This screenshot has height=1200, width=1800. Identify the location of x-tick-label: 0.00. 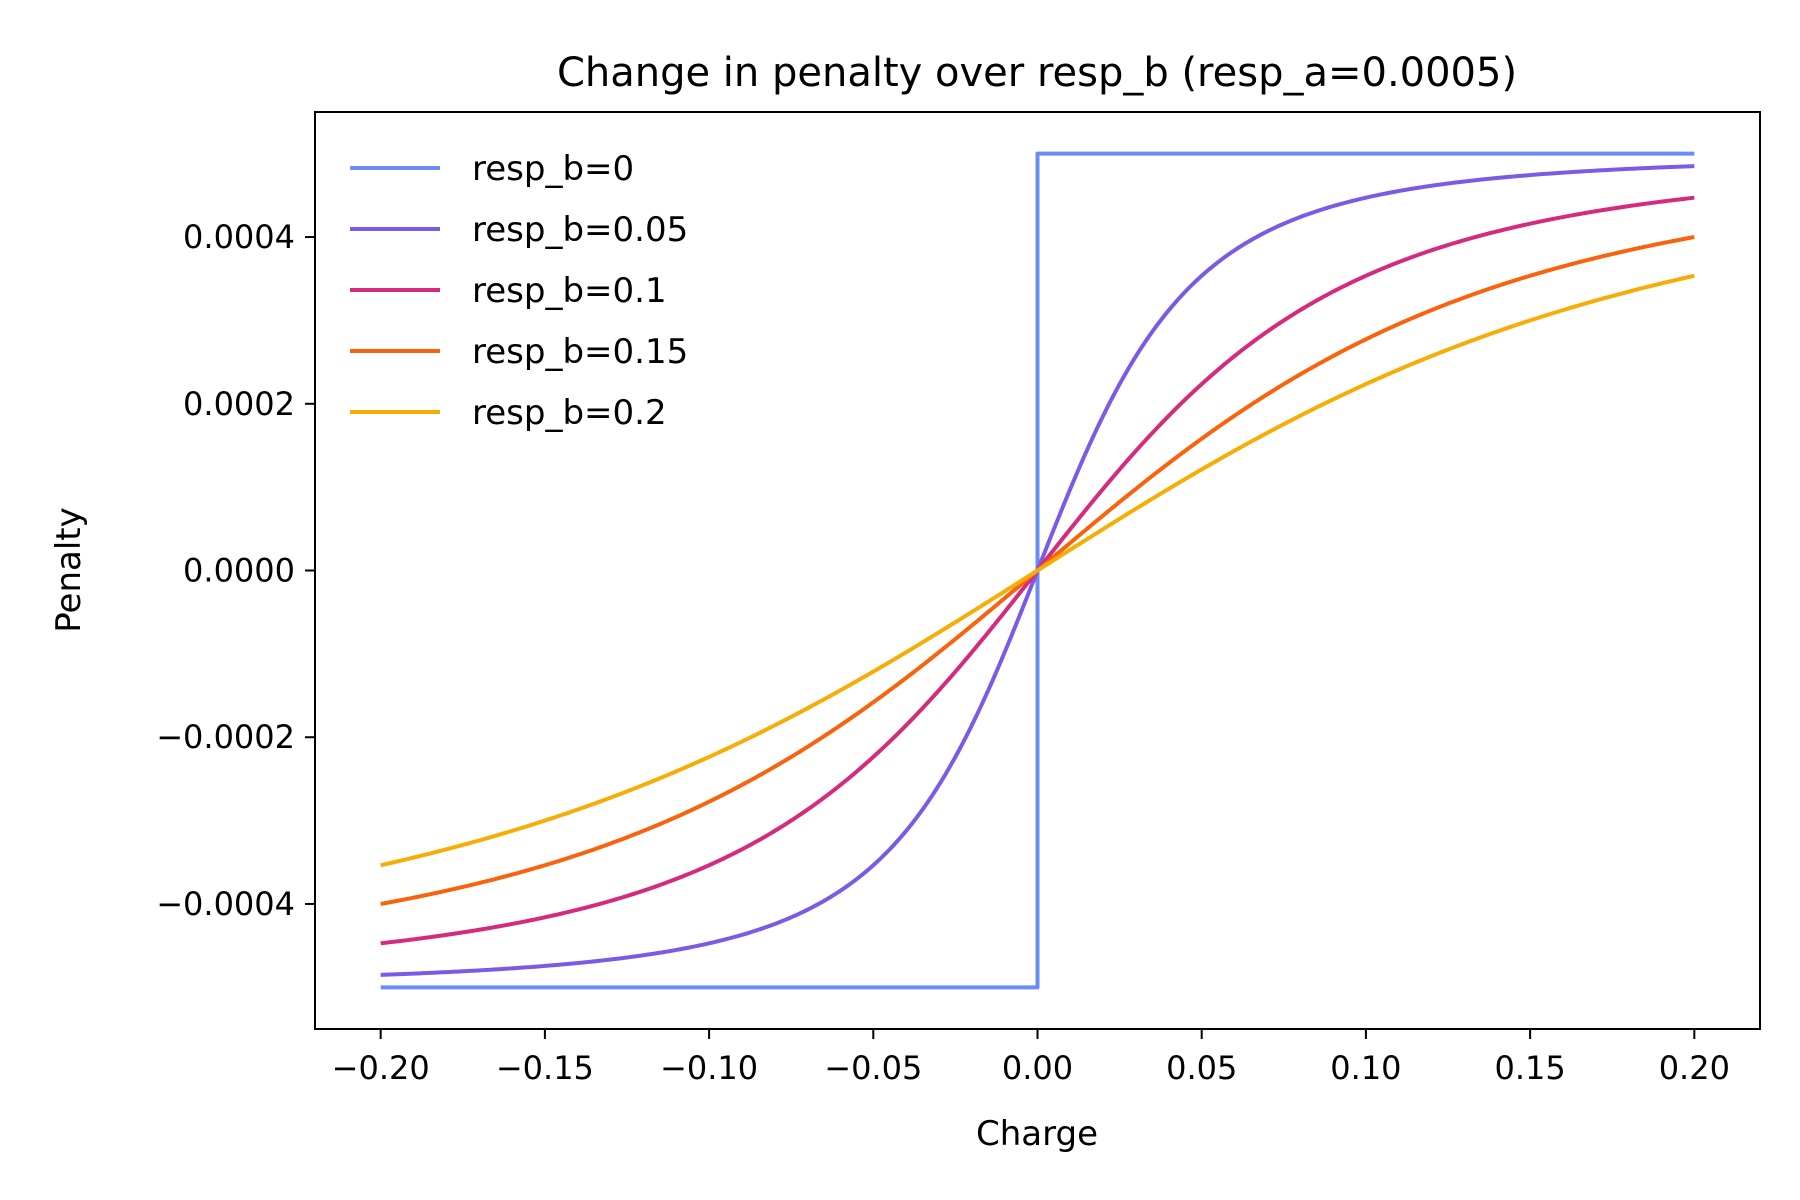
(1037, 1068).